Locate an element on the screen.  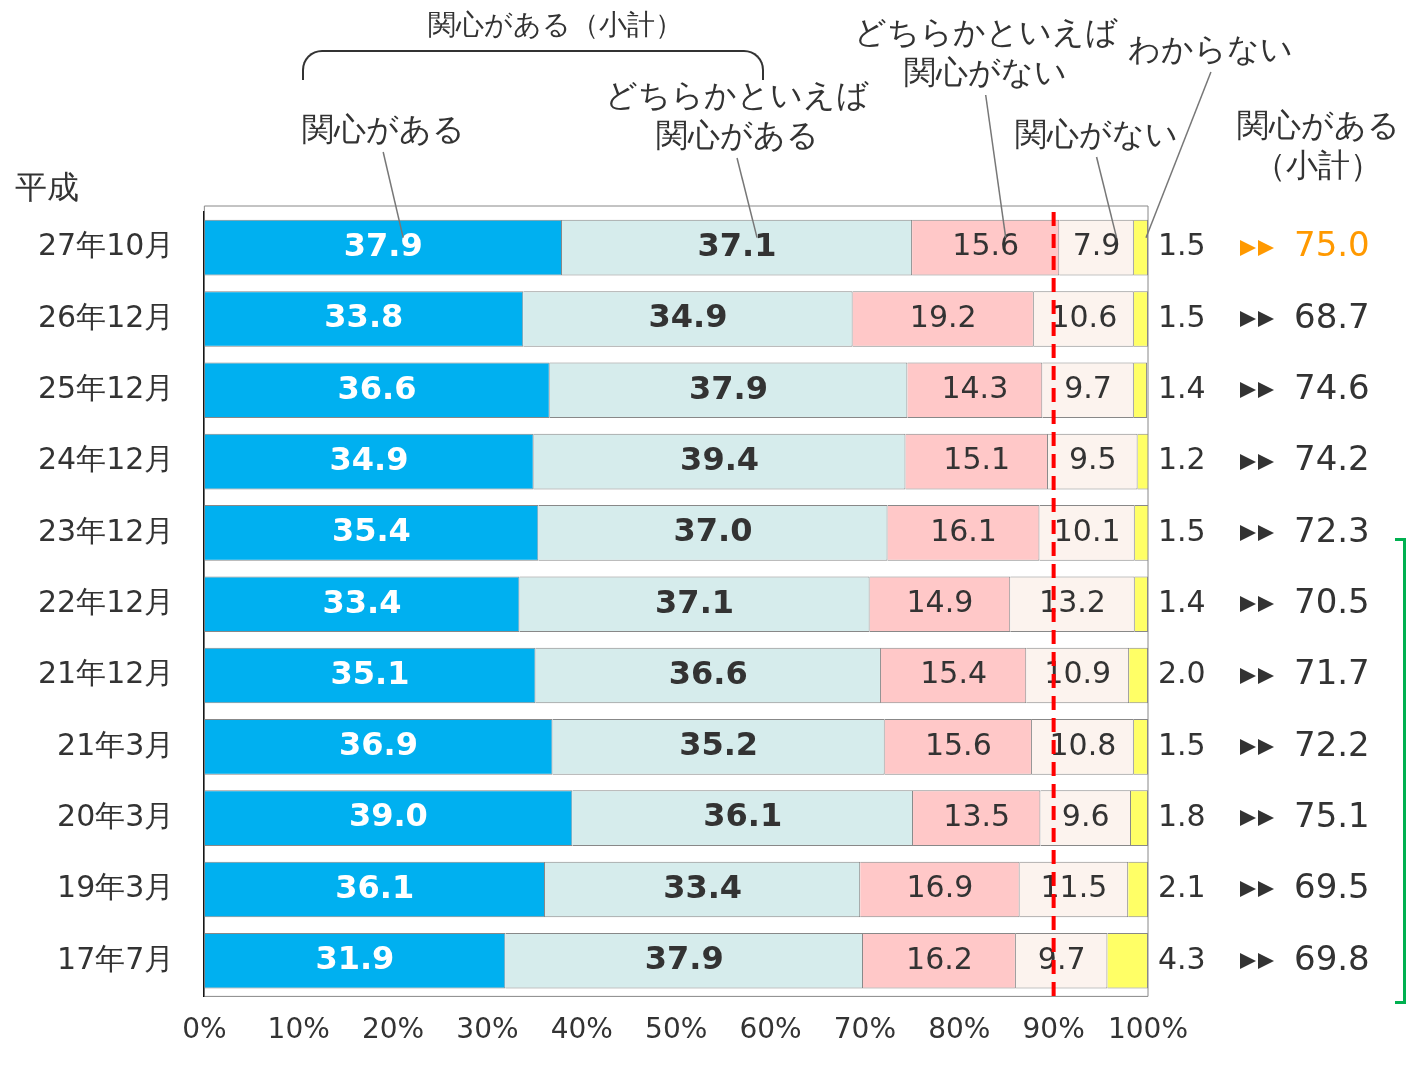
data-label: 1.2 is located at coordinates (1182, 459).